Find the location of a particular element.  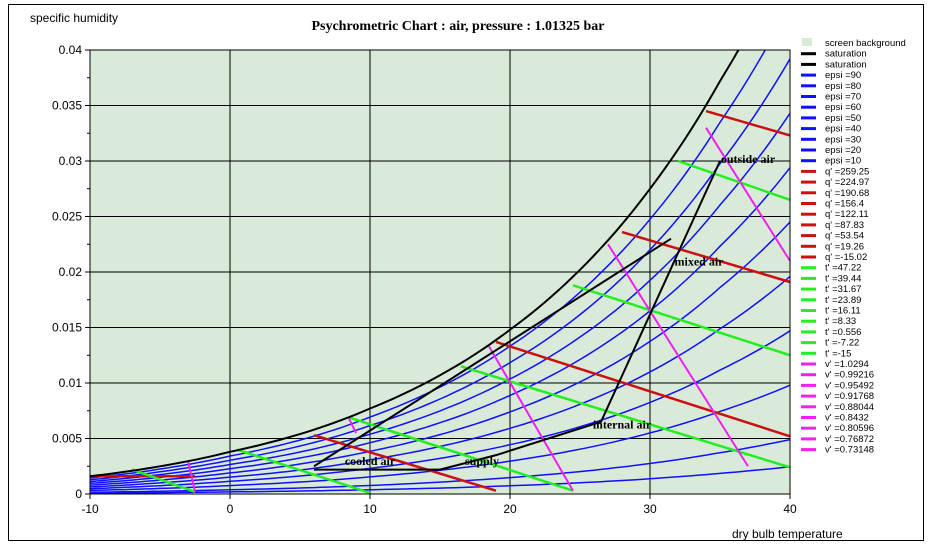

legend-label: q' =87.83 is located at coordinates (844, 225).